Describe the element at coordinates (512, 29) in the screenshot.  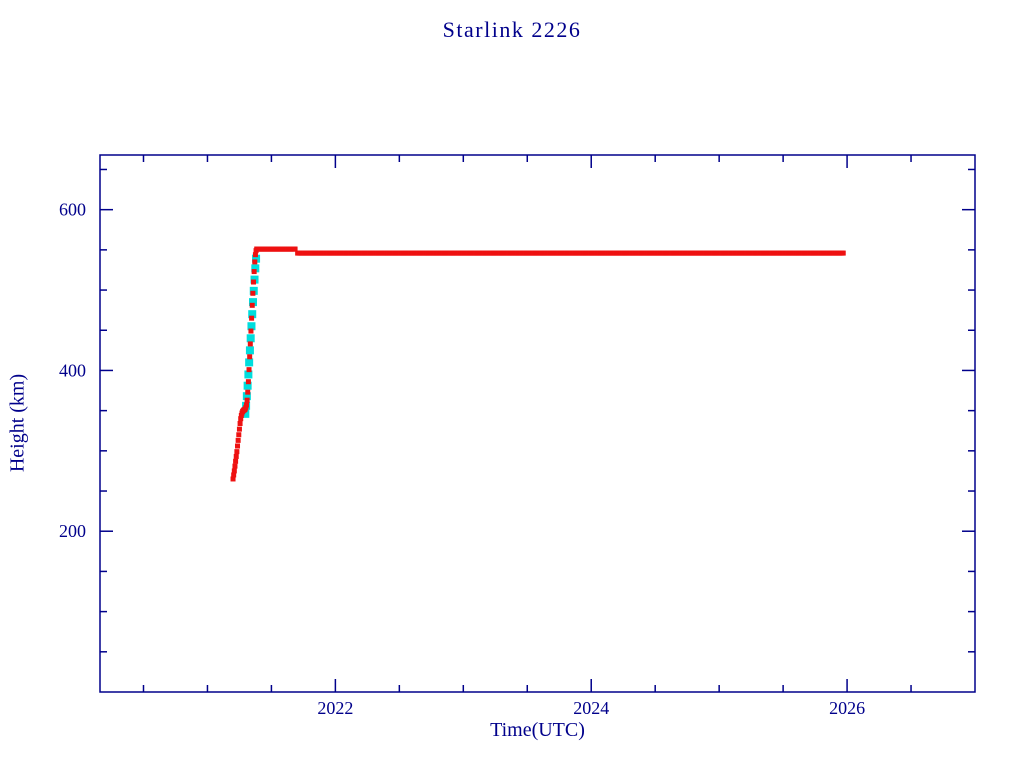
I see `chart-title: Starlink 2226` at that location.